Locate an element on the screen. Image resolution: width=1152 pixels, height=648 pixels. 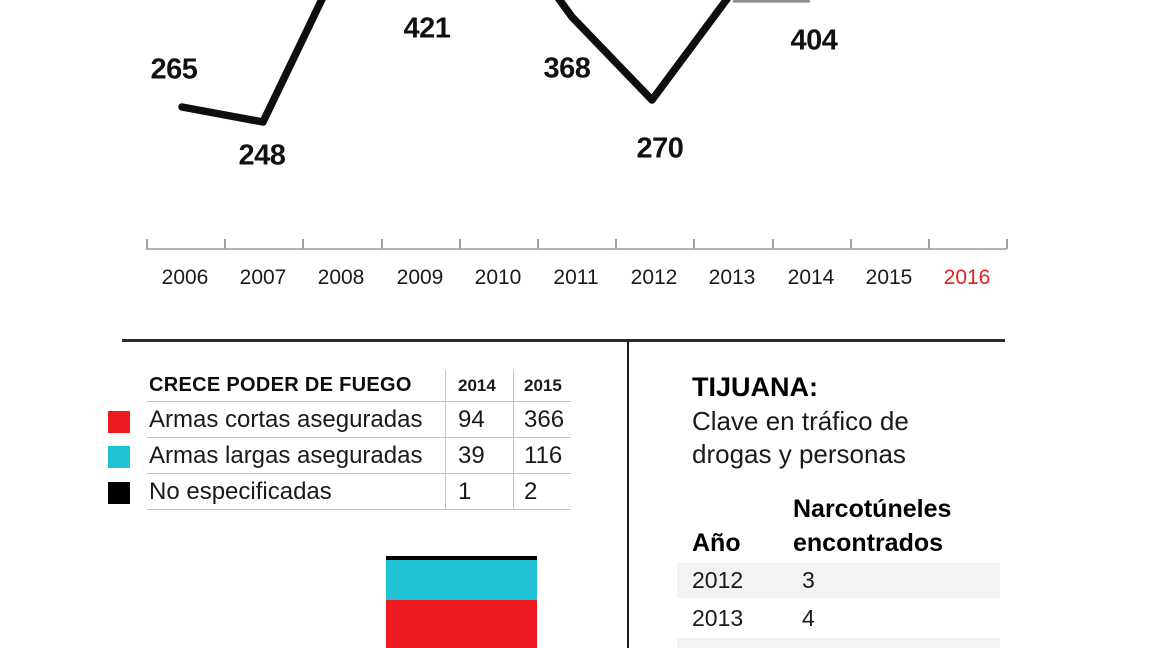
tunnels-year-header: Año is located at coordinates (716, 543).